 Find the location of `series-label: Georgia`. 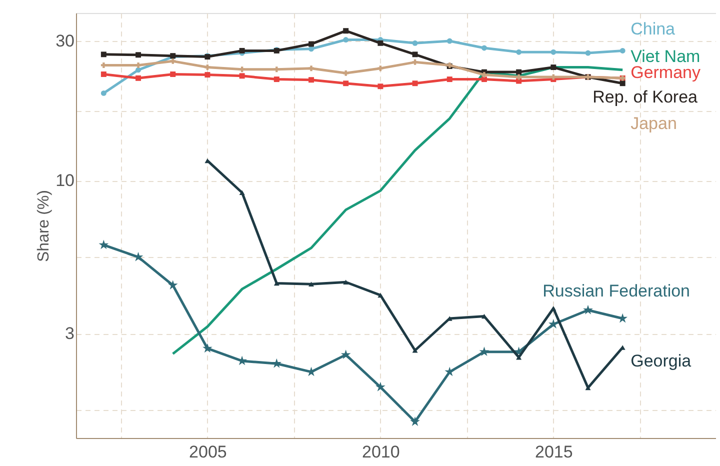

series-label: Georgia is located at coordinates (661, 361).